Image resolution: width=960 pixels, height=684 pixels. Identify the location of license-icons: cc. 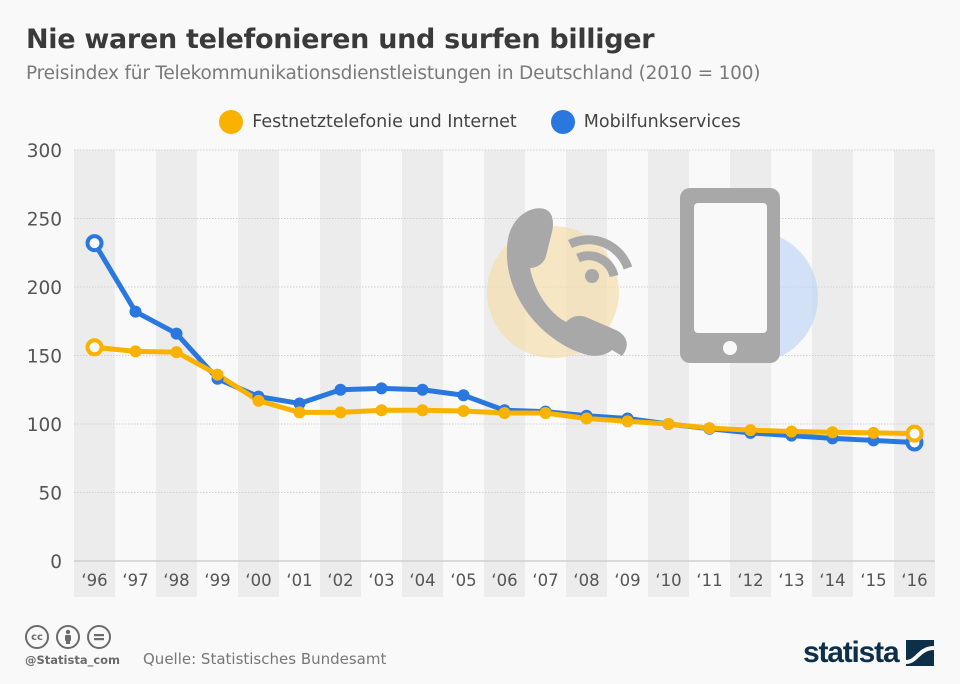
(68, 637).